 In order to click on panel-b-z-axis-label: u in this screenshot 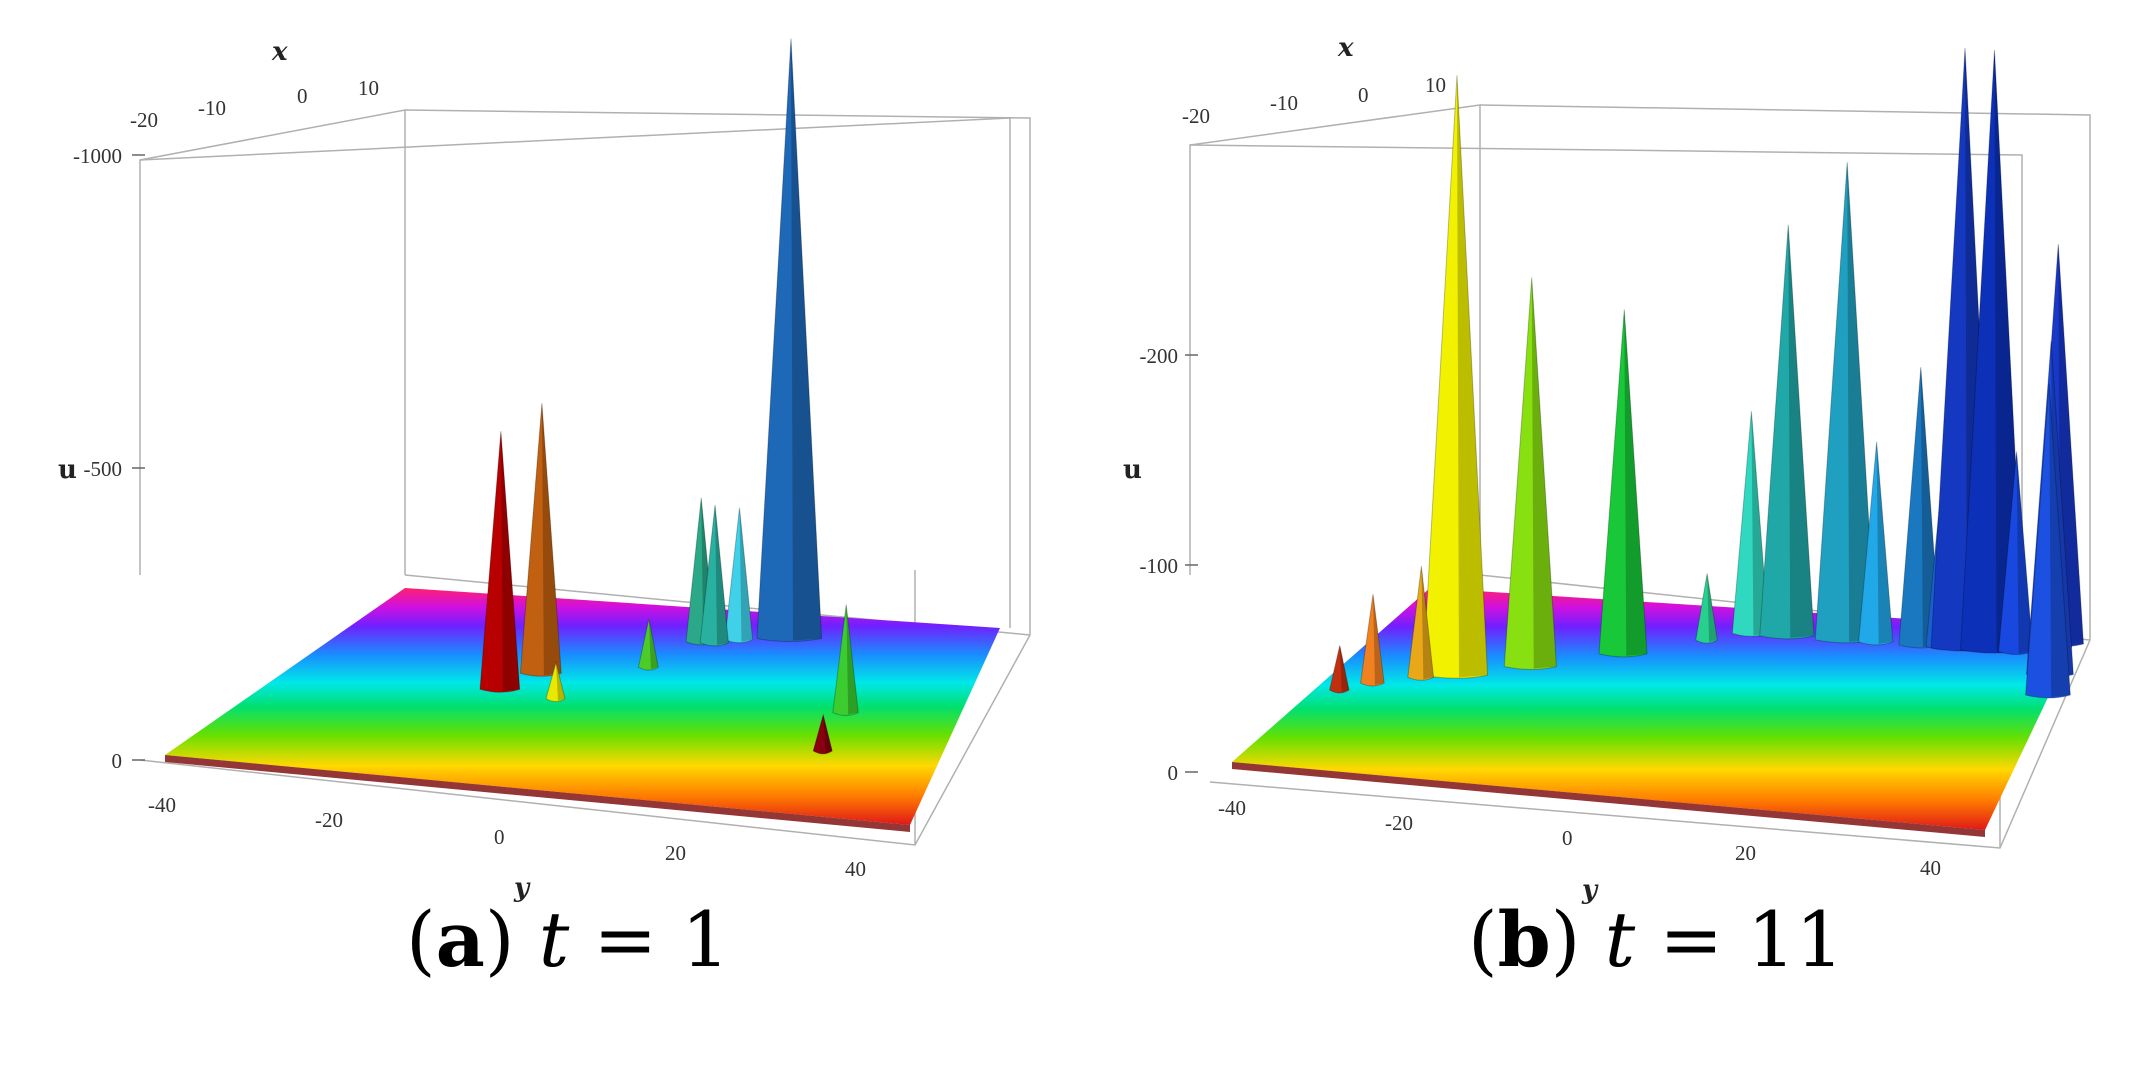, I will do `click(1132, 470)`.